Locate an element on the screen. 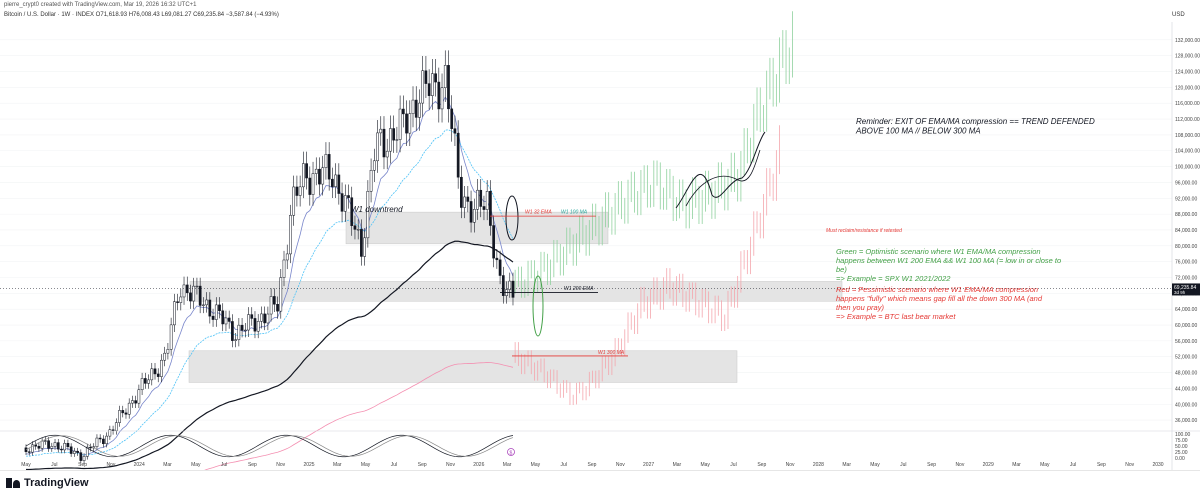  price-tick-label: 56,000.00 is located at coordinates (1186, 342).